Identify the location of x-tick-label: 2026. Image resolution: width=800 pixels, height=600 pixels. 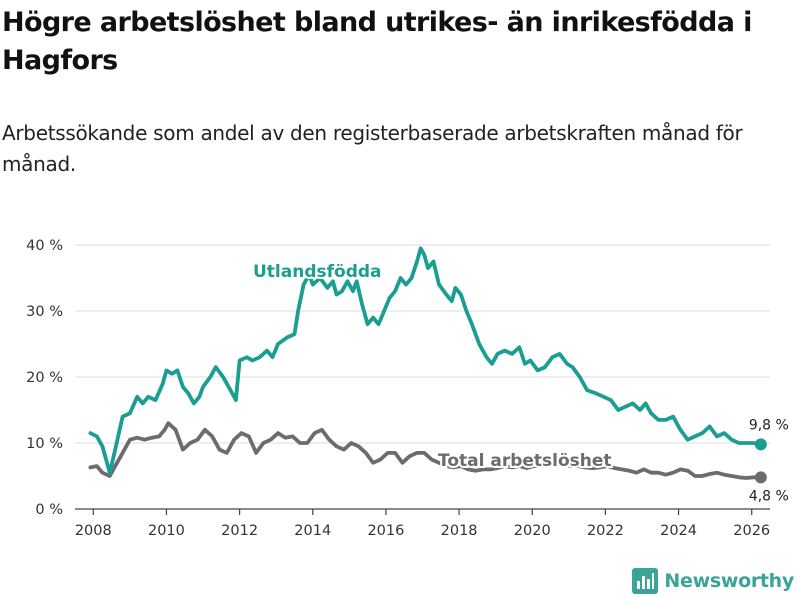
(751, 531).